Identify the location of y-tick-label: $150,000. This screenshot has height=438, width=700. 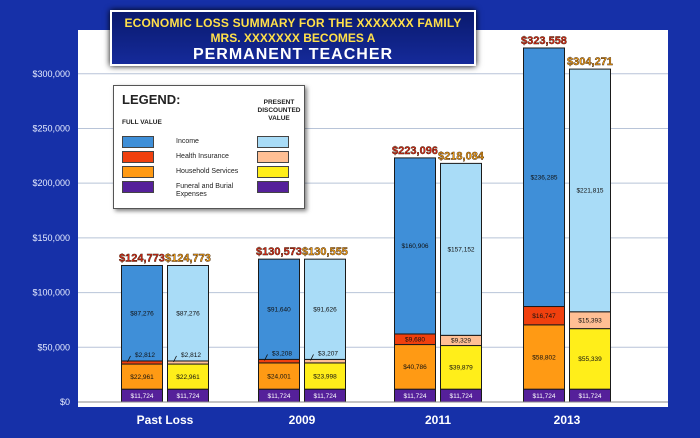
(51, 238).